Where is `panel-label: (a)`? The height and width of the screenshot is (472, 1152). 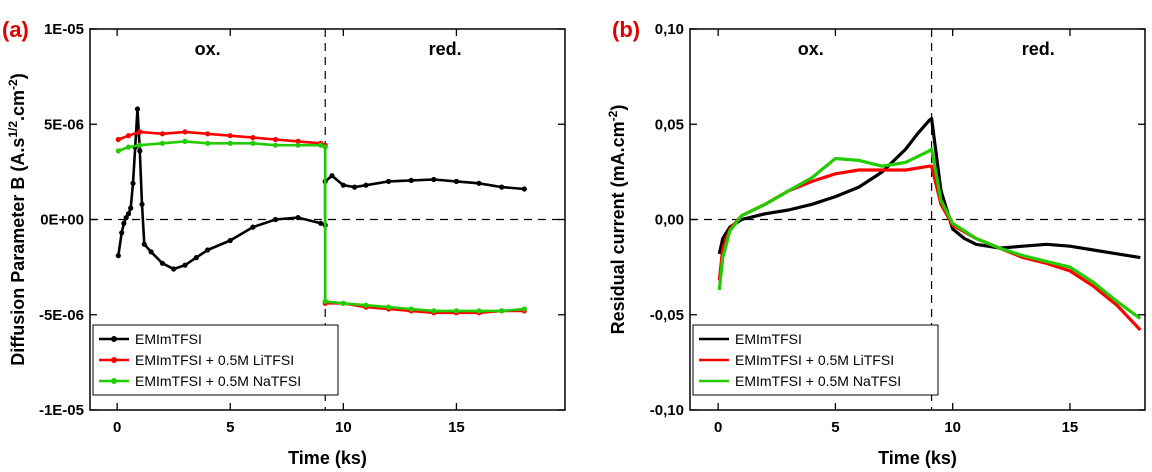 panel-label: (a) is located at coordinates (15, 29).